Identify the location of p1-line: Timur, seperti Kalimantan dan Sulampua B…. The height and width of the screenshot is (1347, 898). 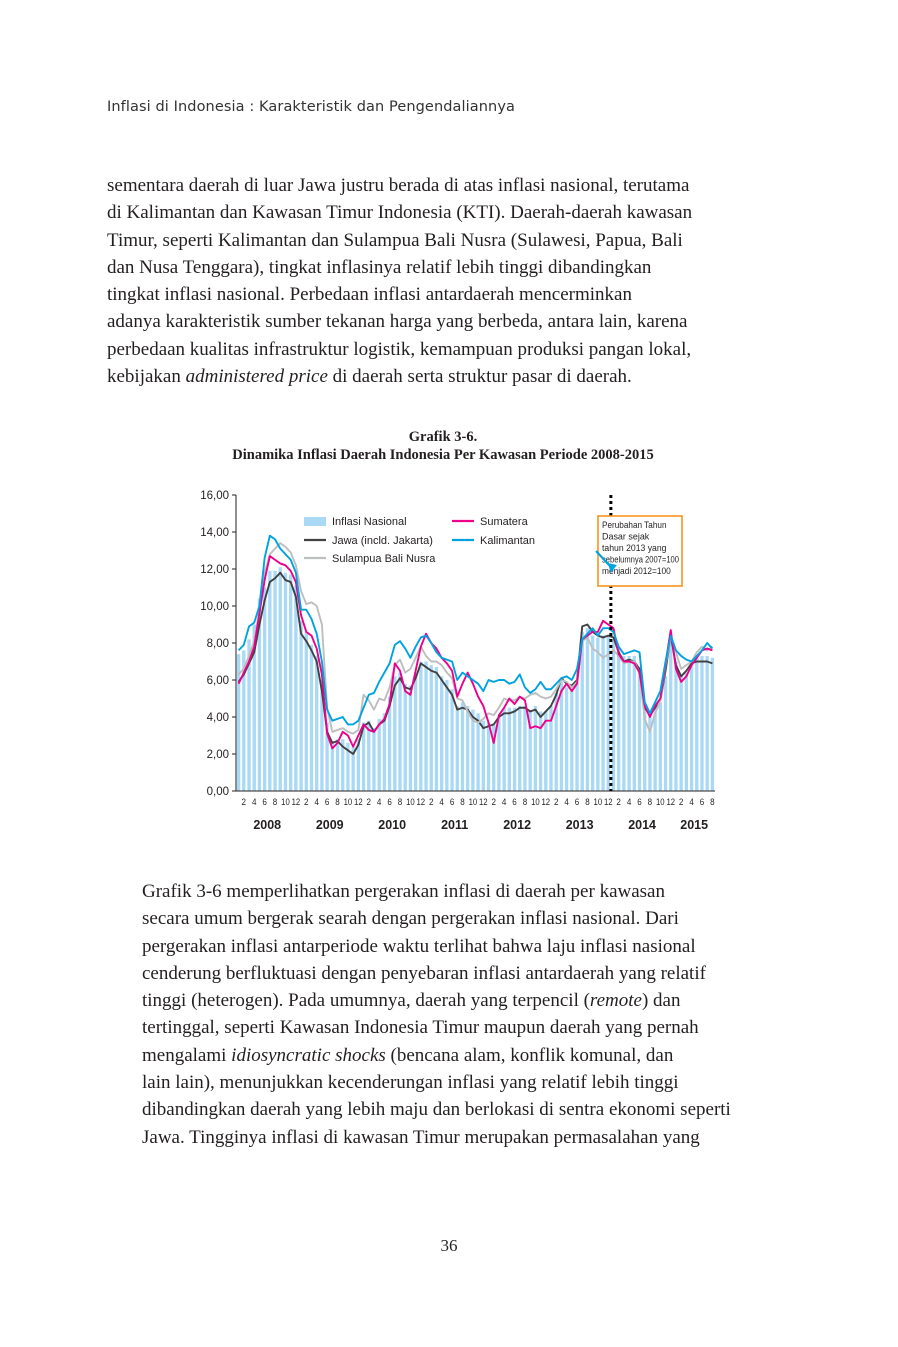
(395, 240).